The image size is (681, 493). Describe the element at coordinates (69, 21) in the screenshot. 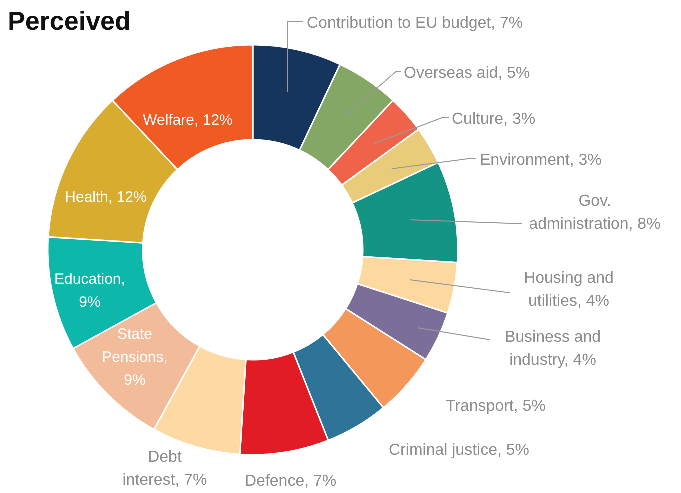

I see `chart-title: Perceived` at that location.